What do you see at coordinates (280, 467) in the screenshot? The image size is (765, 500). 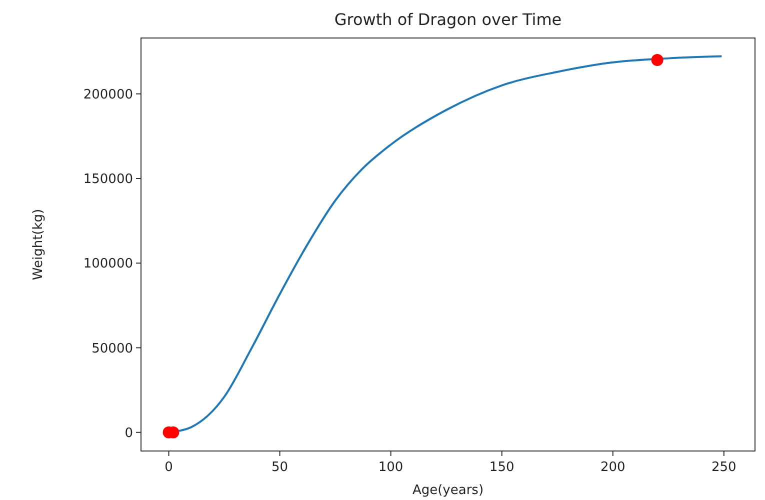 I see `x-tick-label: 50` at bounding box center [280, 467].